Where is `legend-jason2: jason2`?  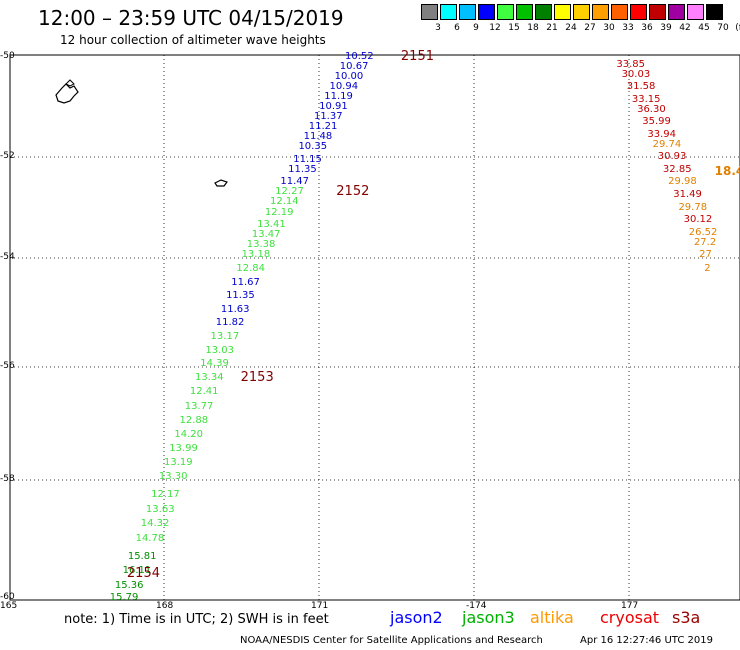 legend-jason2: jason2 is located at coordinates (416, 617).